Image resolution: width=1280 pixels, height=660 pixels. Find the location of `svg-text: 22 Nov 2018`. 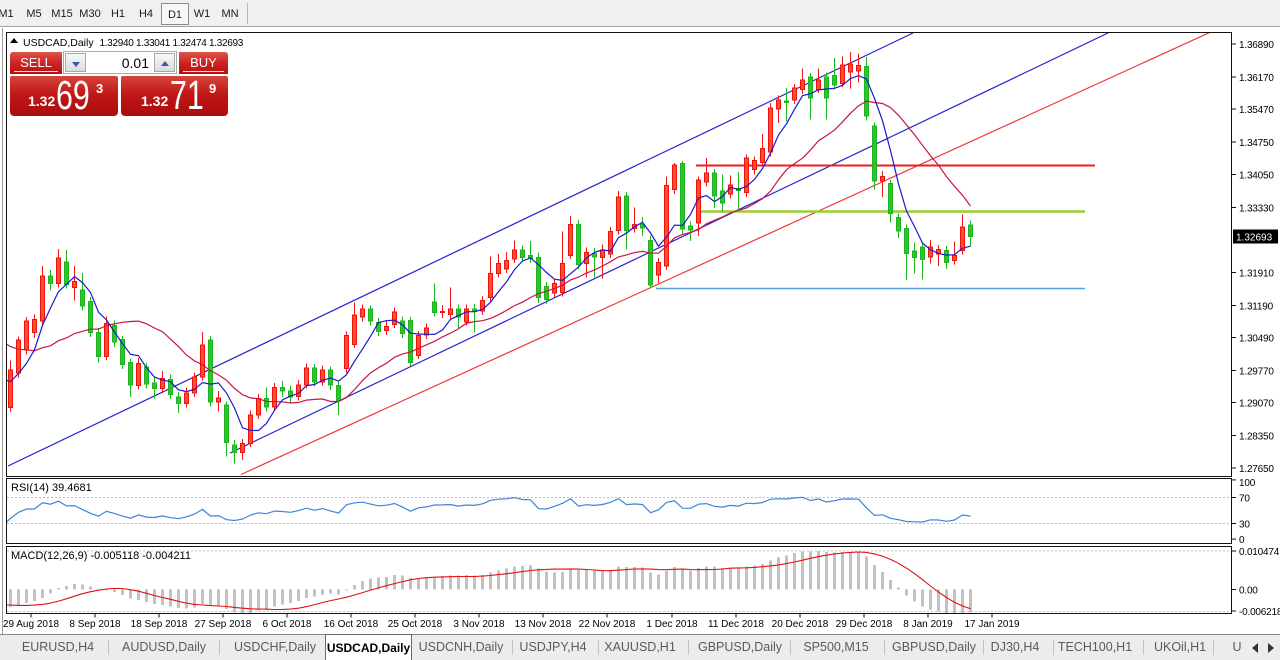

svg-text: 22 Nov 2018 is located at coordinates (607, 624).